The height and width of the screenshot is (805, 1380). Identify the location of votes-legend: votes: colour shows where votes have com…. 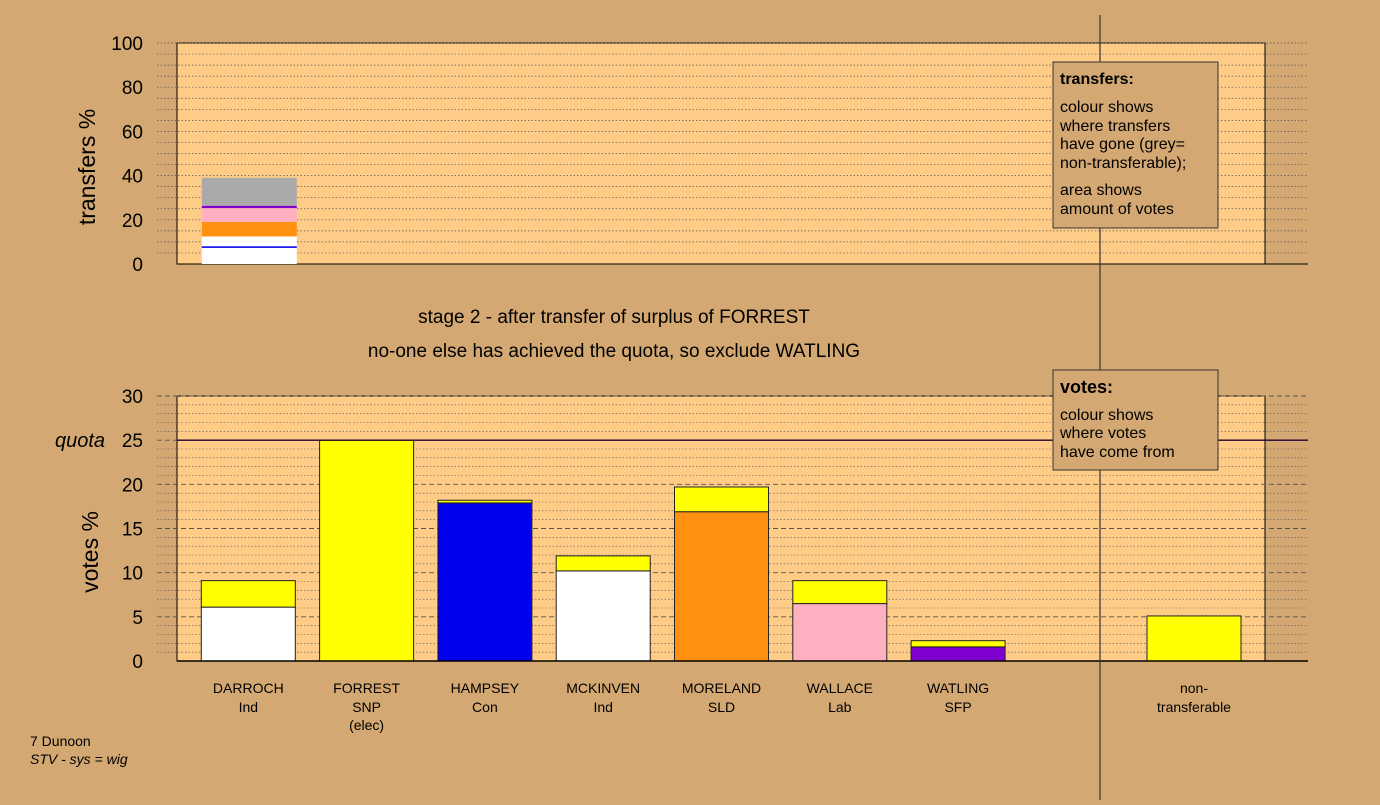
(1135, 420).